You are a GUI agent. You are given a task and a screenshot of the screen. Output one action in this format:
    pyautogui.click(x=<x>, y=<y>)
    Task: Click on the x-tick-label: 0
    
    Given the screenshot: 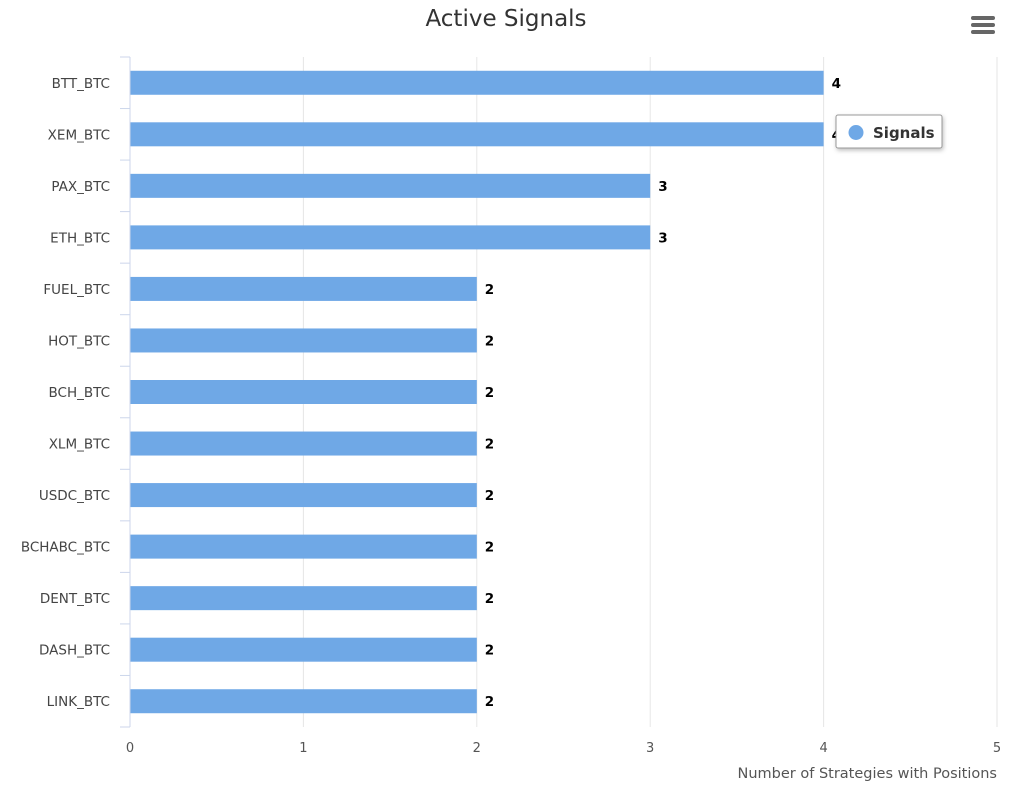 What is the action you would take?
    pyautogui.click(x=130, y=748)
    